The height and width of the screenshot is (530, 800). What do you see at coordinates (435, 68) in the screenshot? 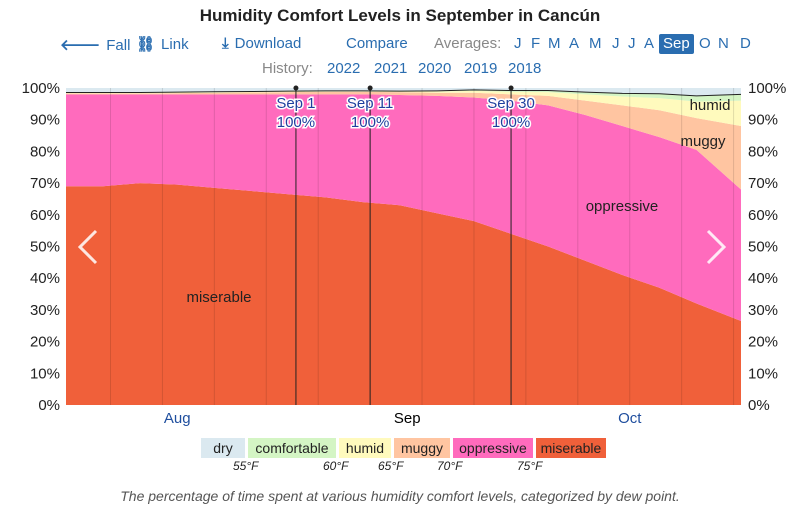
I see `year-2020: 2020` at bounding box center [435, 68].